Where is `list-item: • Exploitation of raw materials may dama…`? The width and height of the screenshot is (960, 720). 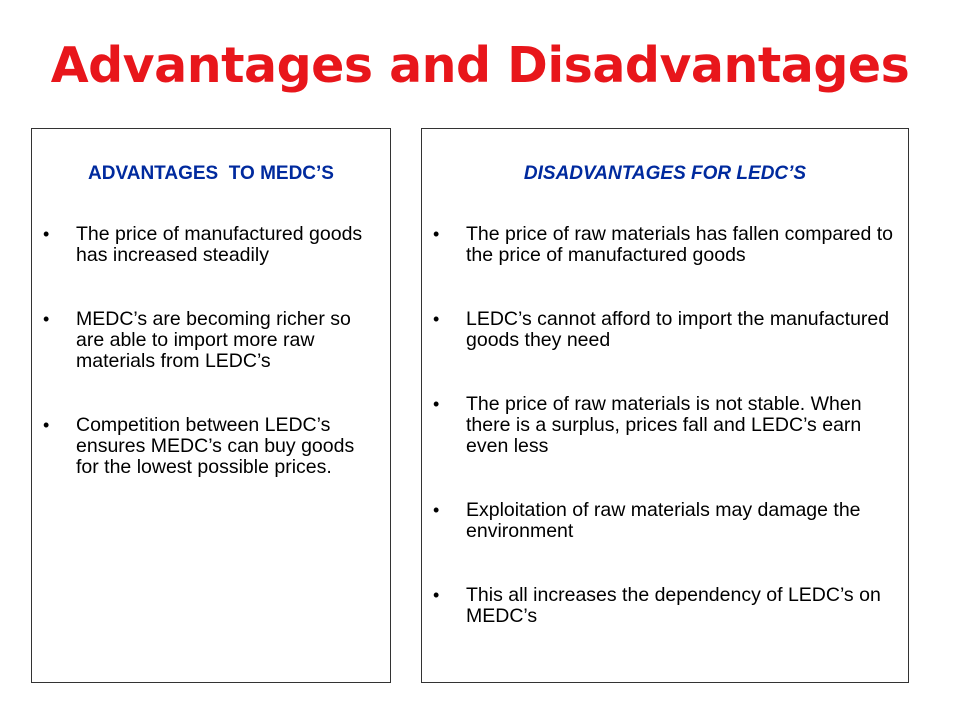 list-item: • Exploitation of raw materials may dama… is located at coordinates (665, 521).